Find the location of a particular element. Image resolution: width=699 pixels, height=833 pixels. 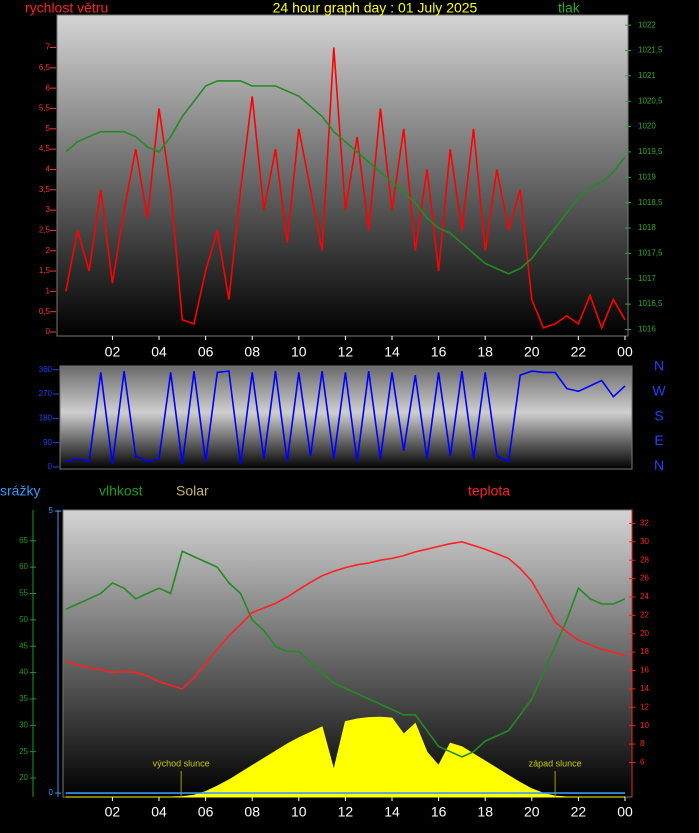

y-tick-label: 3,5 is located at coordinates (45, 189).